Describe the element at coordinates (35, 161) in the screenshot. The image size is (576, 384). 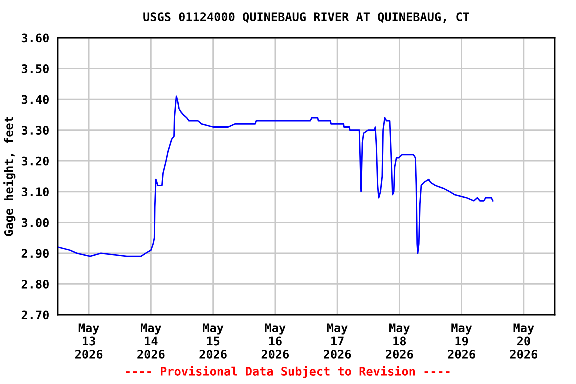
I see `y-tick-label: 3.20` at that location.